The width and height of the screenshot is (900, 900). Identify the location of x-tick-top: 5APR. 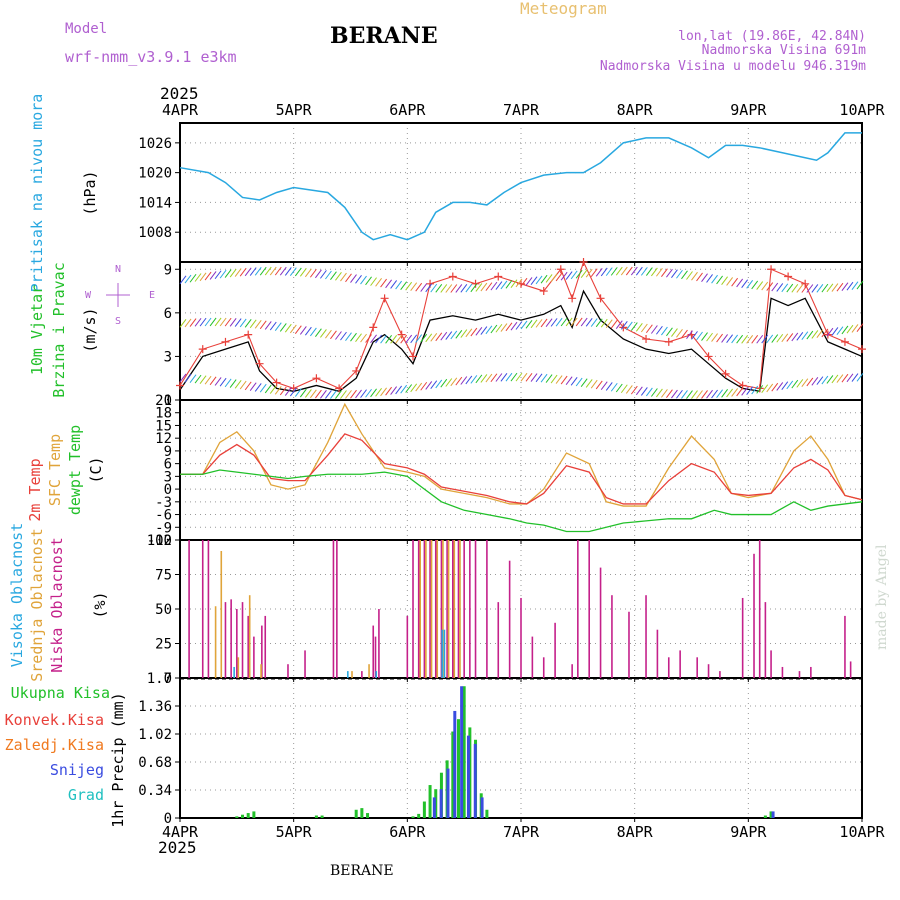
(294, 110).